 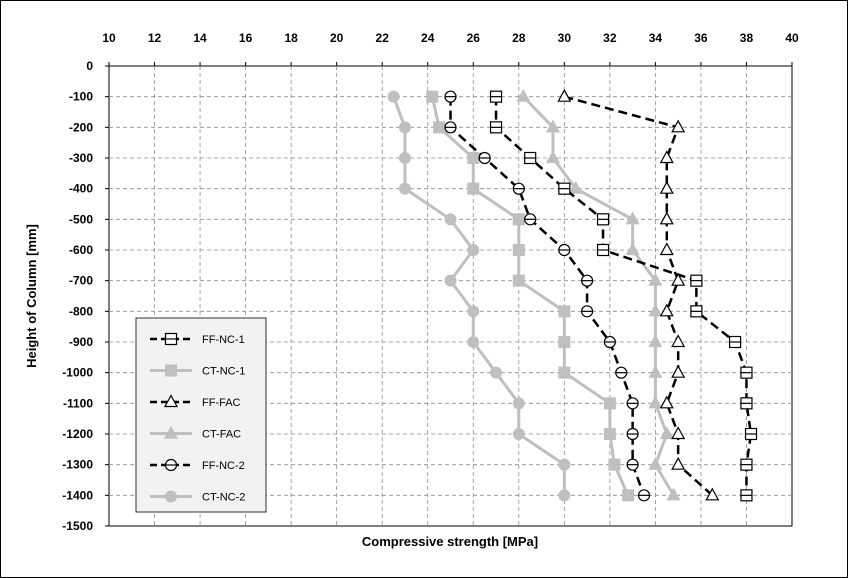 I want to click on x-tick-label: 16, so click(x=246, y=38).